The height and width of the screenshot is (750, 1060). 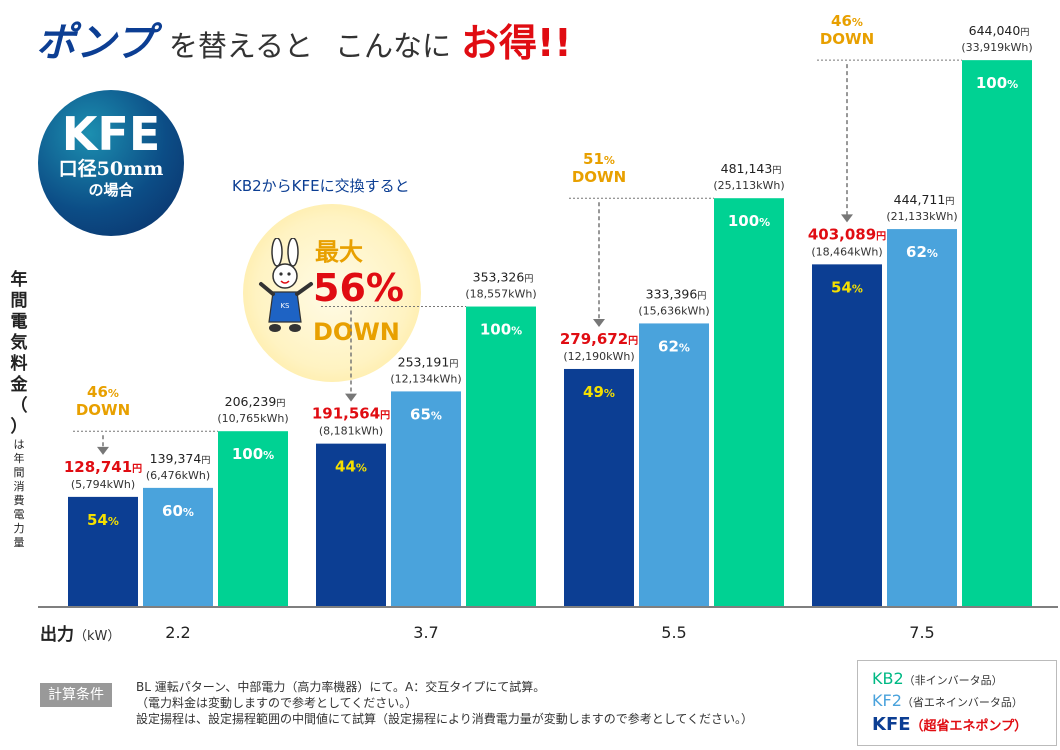 What do you see at coordinates (599, 487) in the screenshot?
I see `bar-kfe-5.5` at bounding box center [599, 487].